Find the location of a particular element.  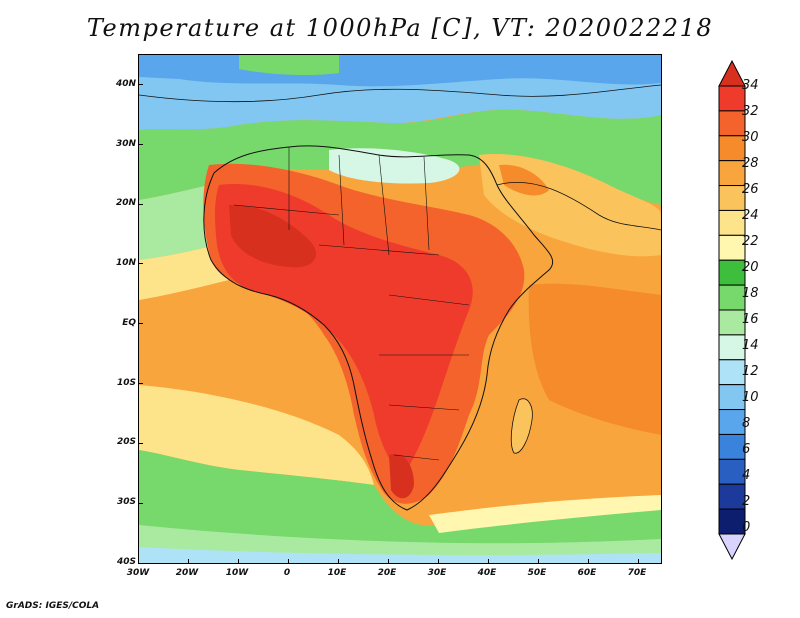

lat-label-20s: 20S is located at coordinates (126, 442).